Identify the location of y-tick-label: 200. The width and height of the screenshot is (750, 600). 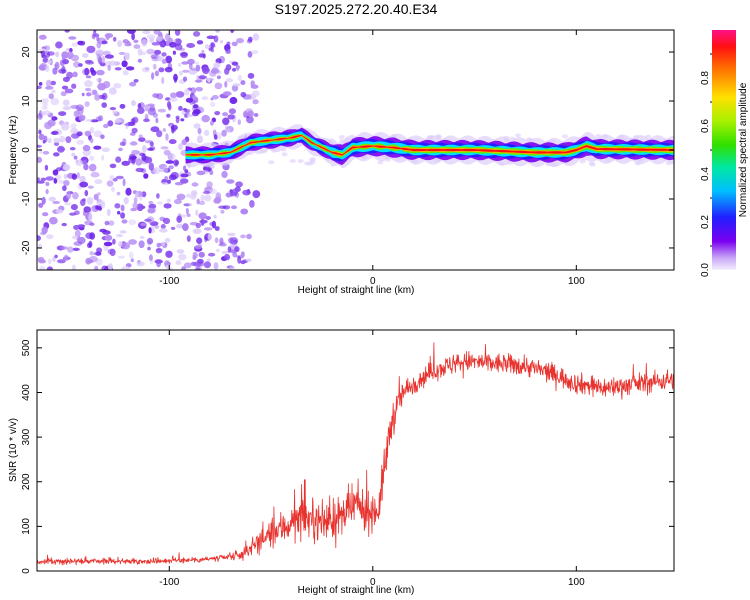
(26, 481).